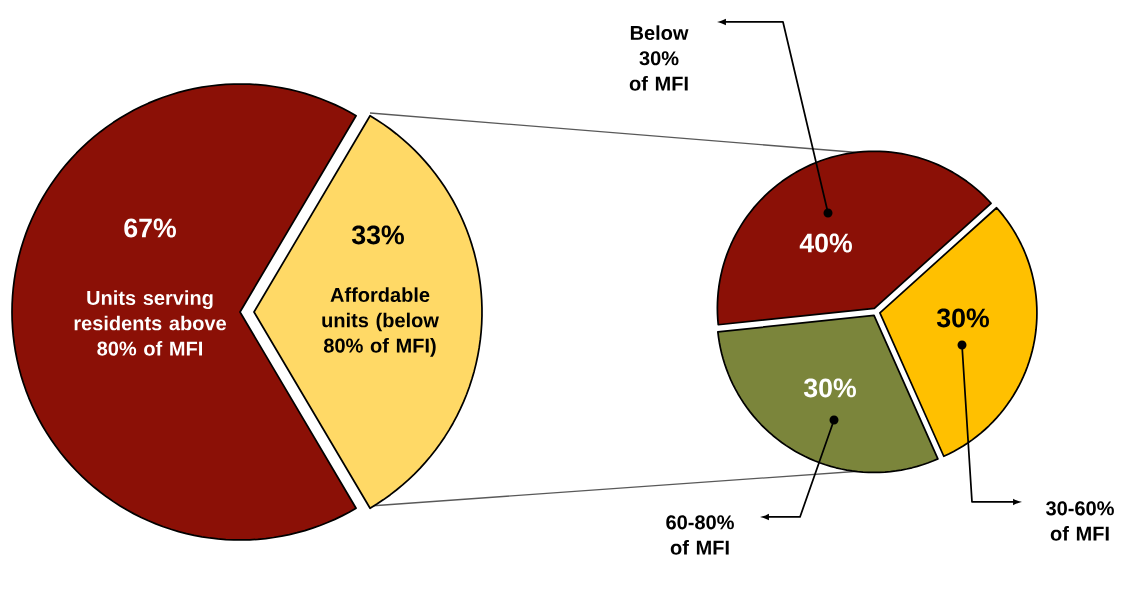 This screenshot has height=599, width=1125. Describe the element at coordinates (700, 535) in the screenshot. I see `slice-label: 60-80% of MFI` at that location.